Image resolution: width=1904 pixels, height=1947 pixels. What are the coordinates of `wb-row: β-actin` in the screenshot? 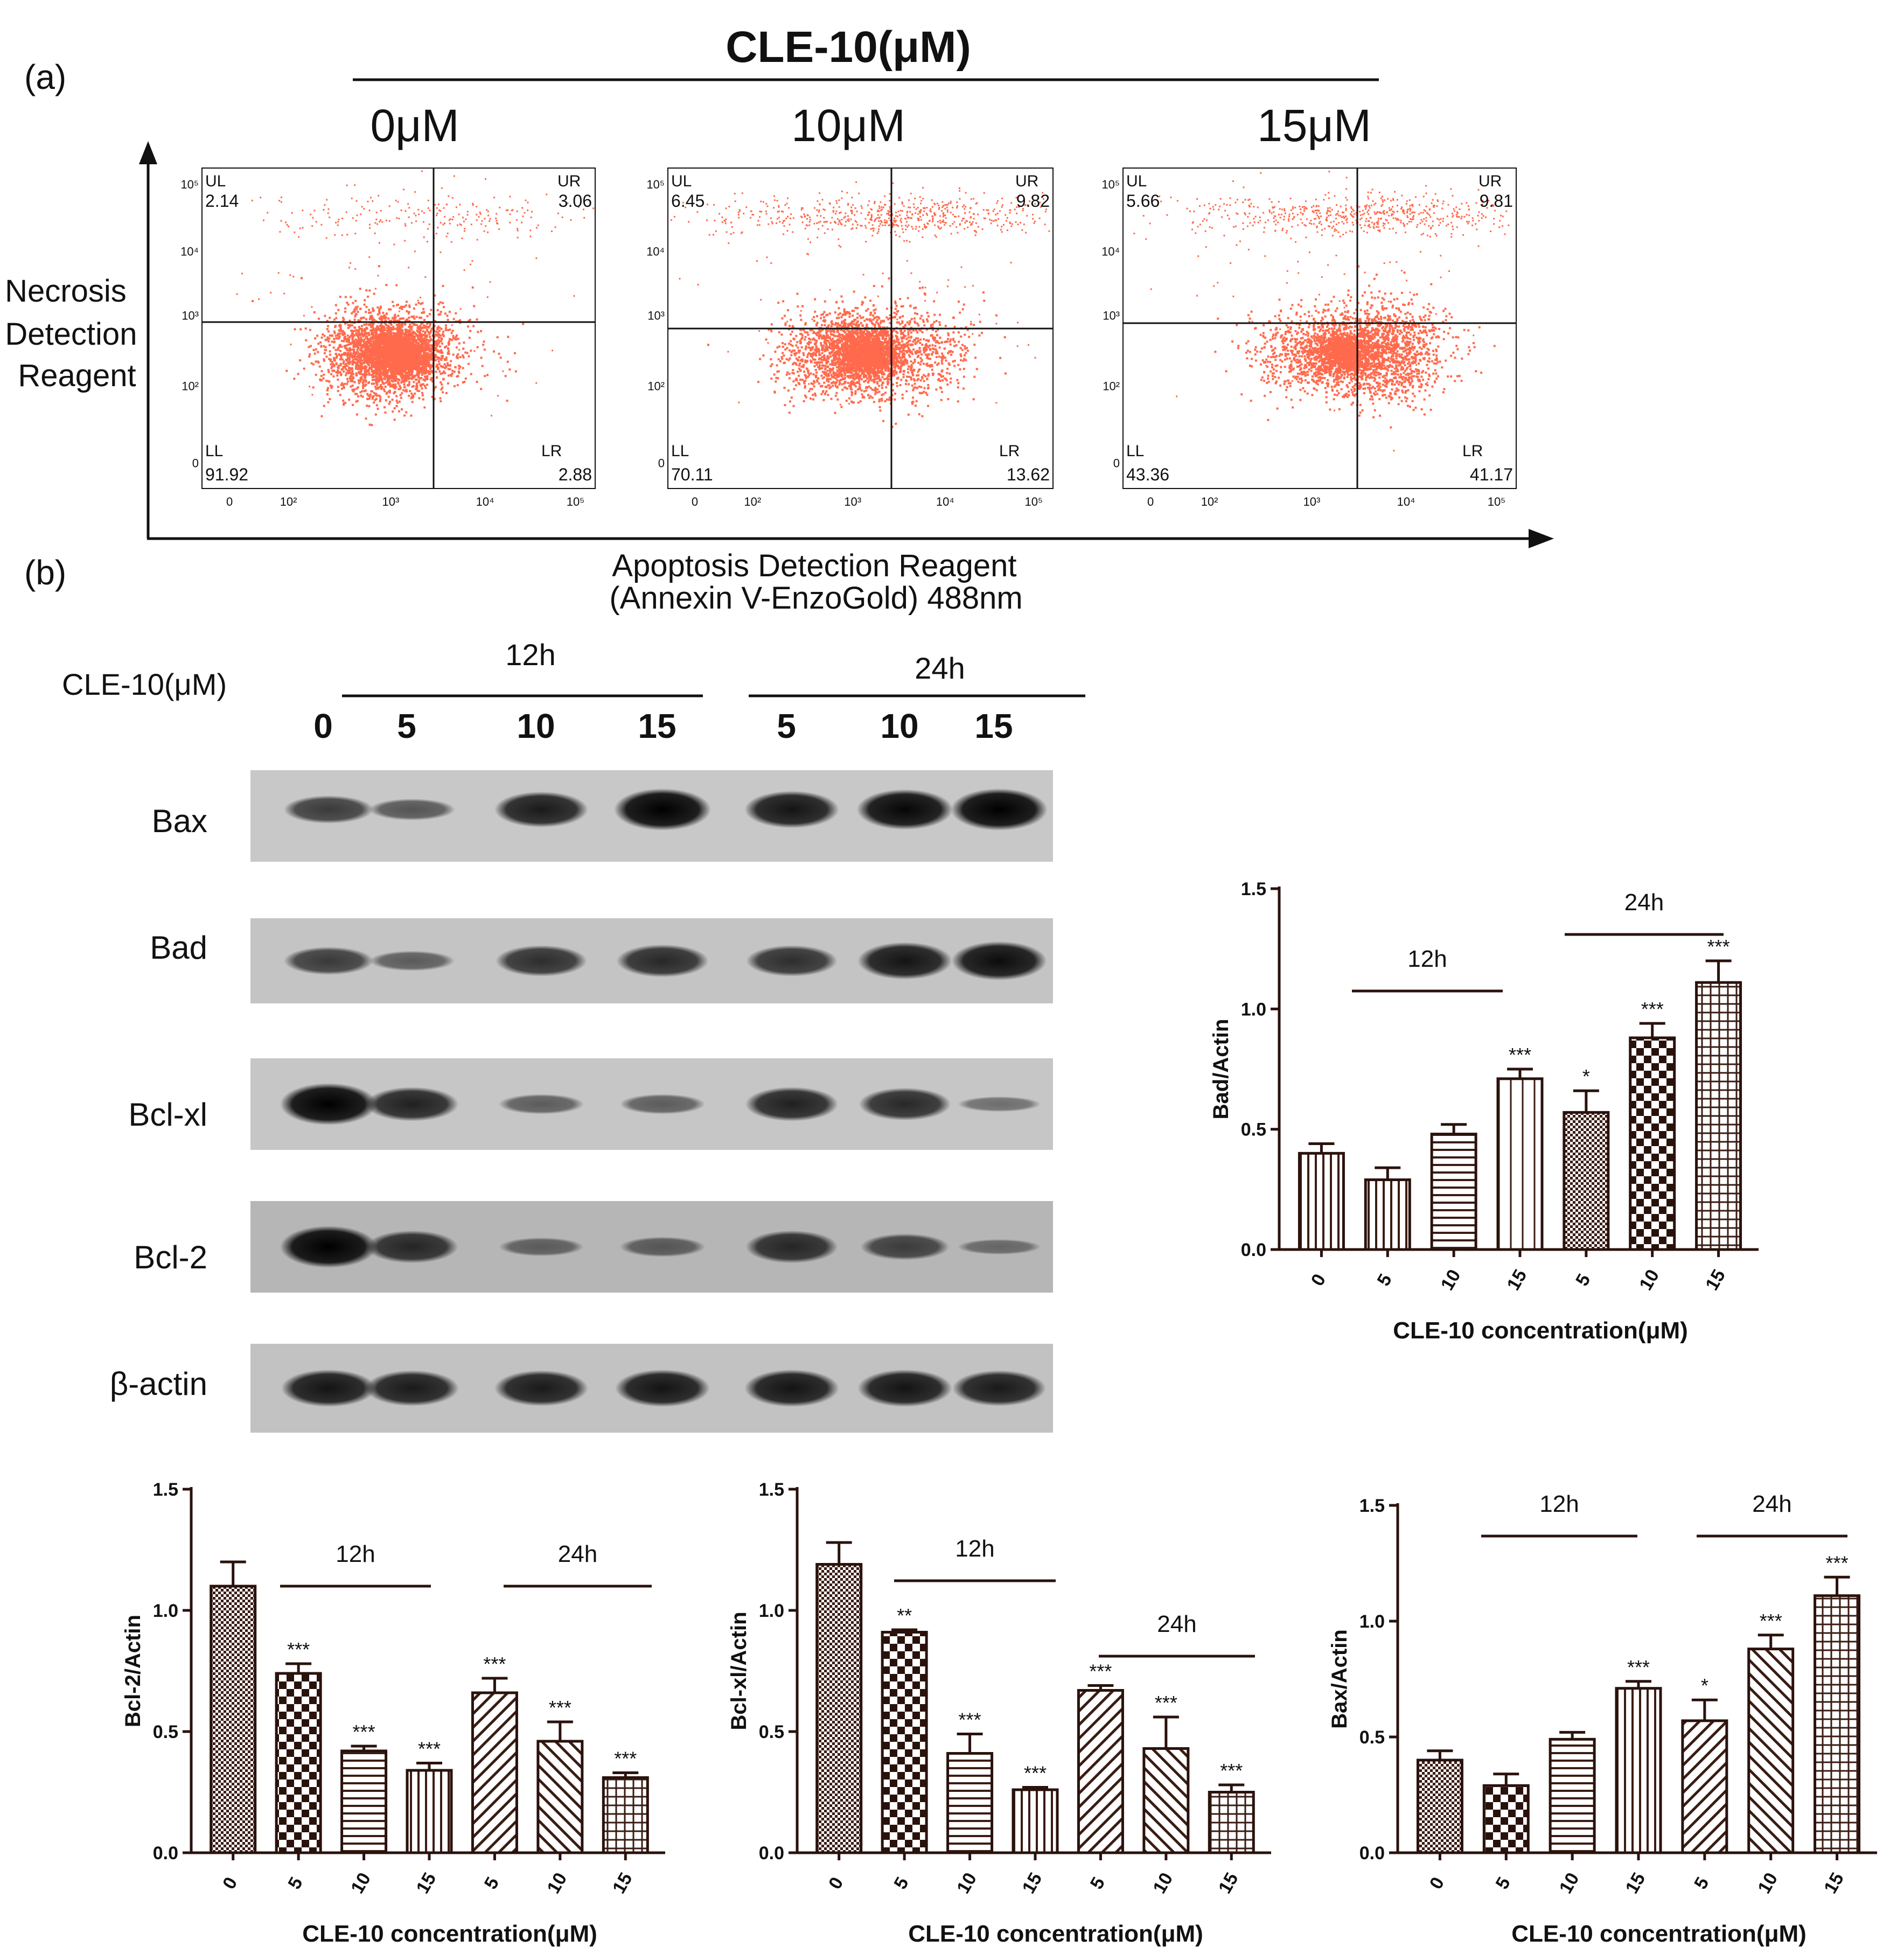 It's located at (581, 1388).